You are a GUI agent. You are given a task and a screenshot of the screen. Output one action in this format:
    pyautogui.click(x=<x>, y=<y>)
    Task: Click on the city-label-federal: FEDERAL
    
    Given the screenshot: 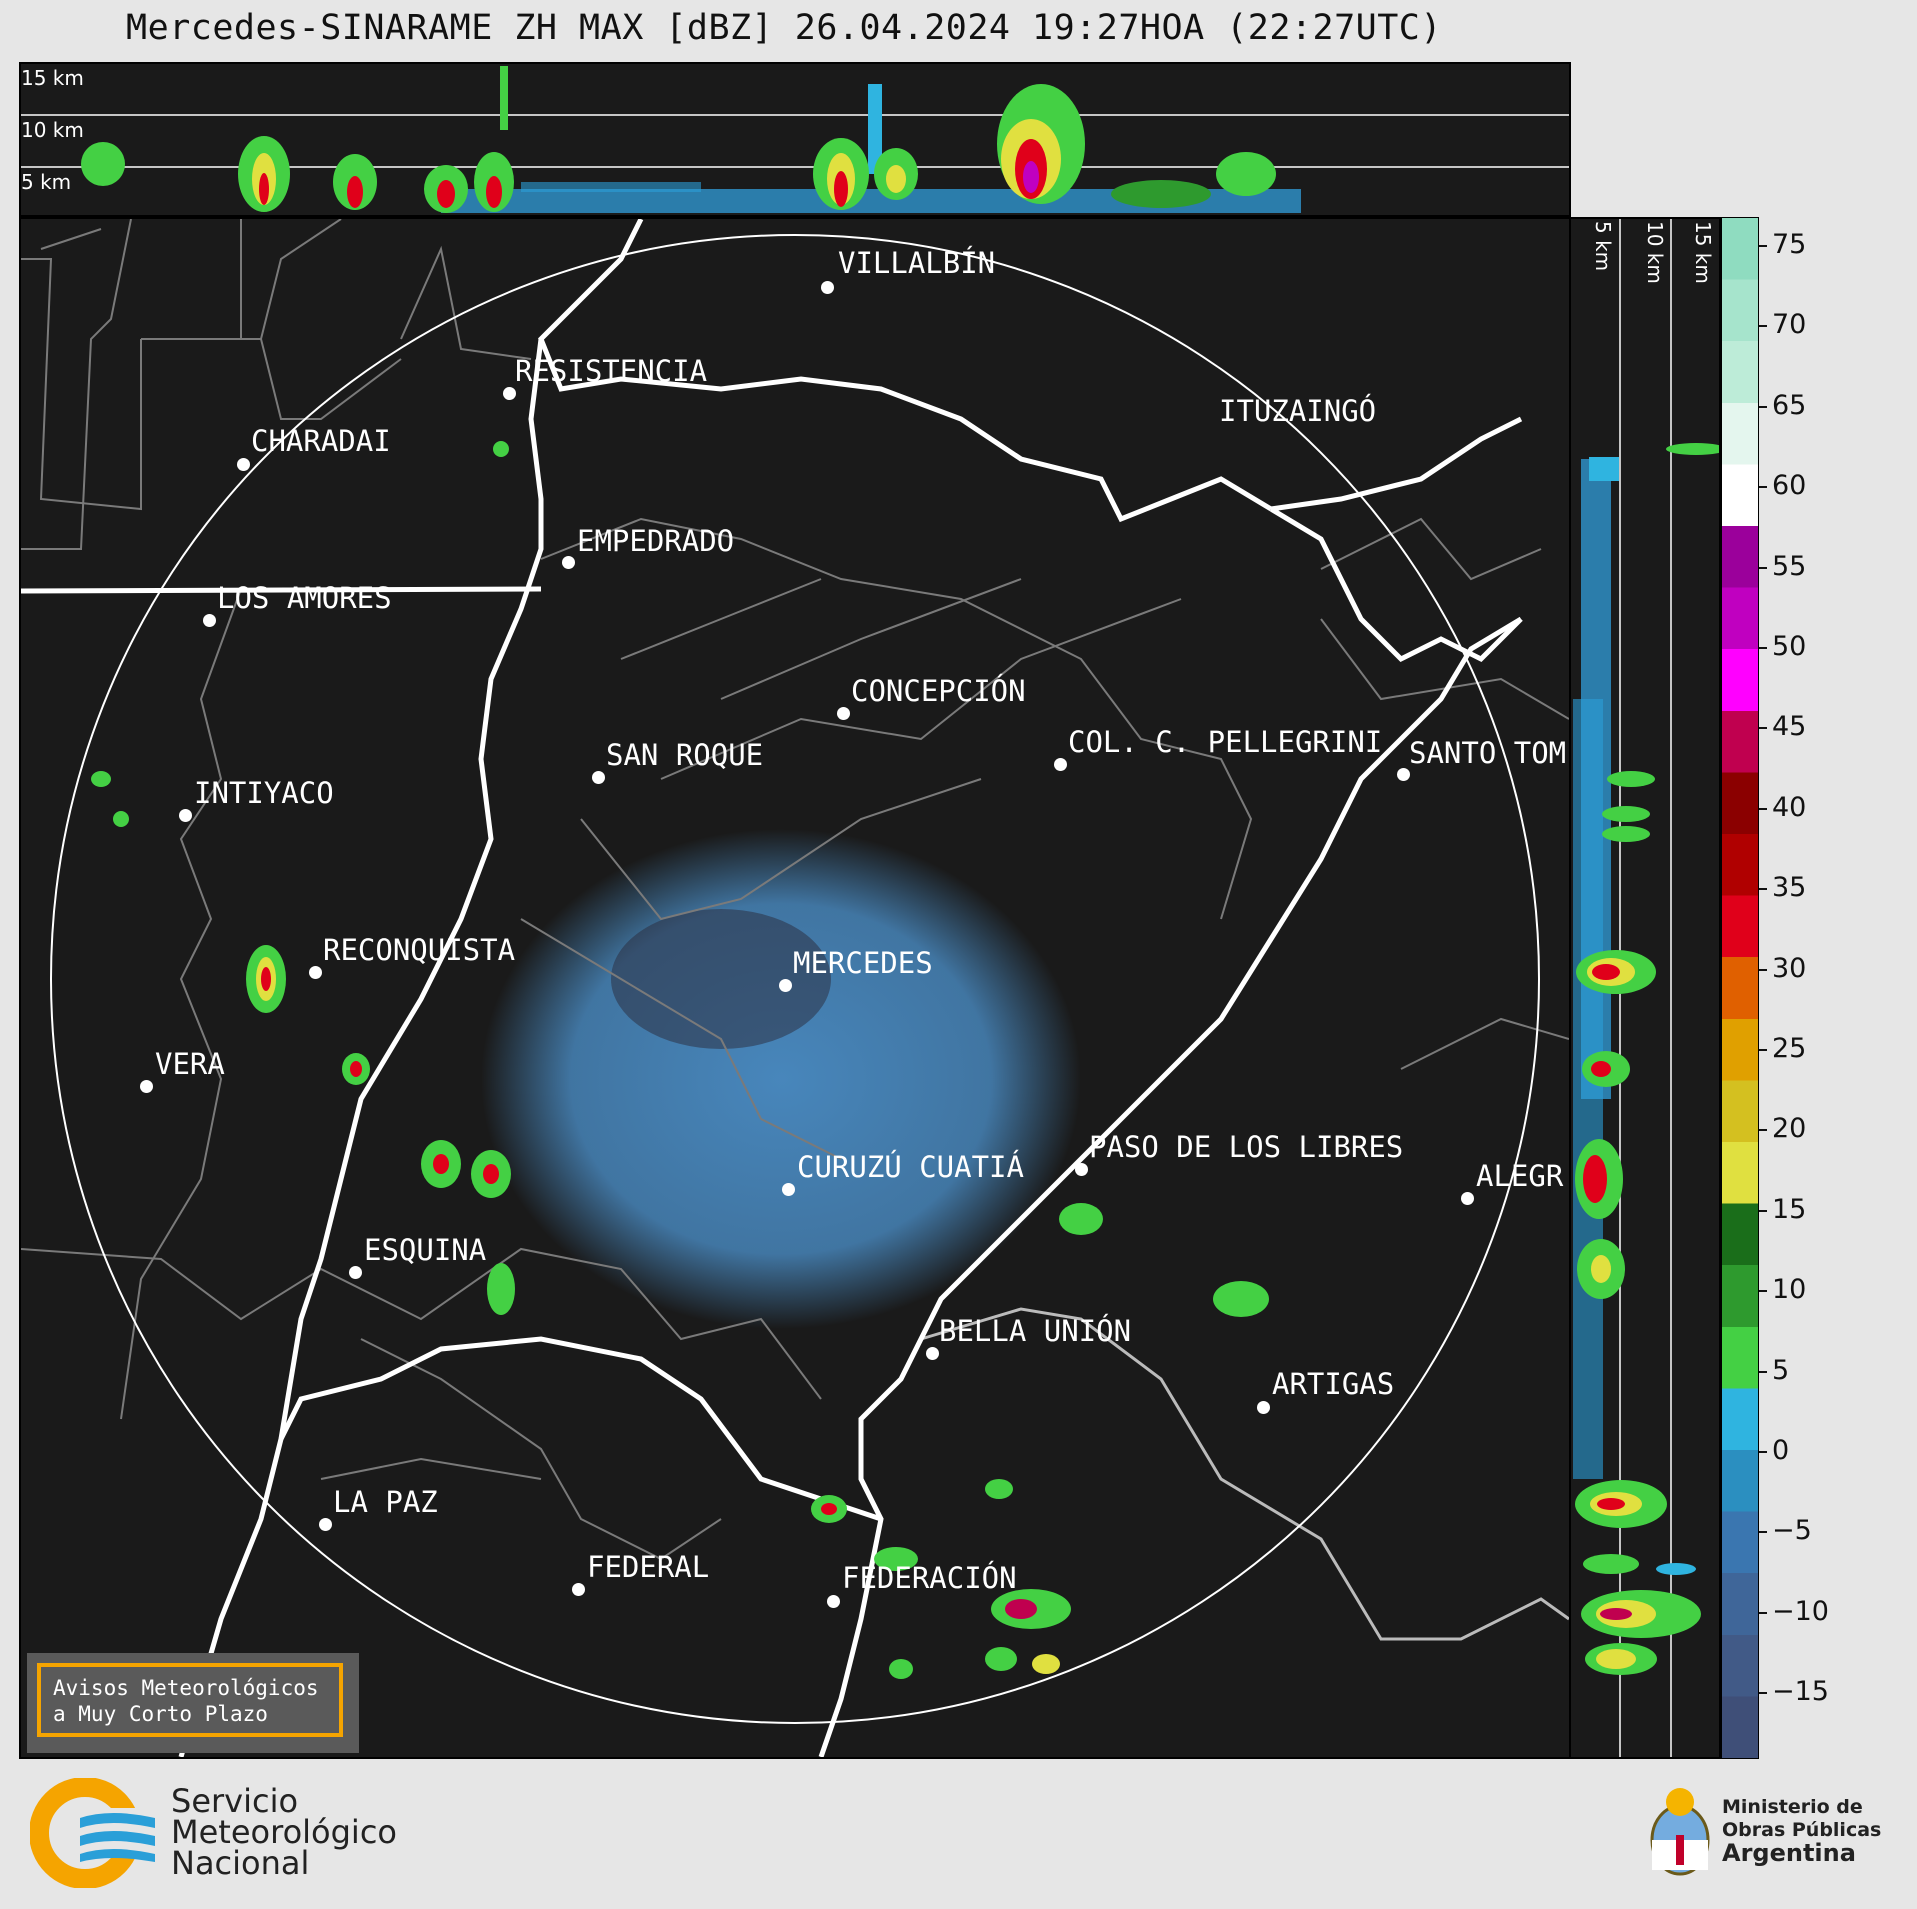 What is the action you would take?
    pyautogui.click(x=648, y=1567)
    